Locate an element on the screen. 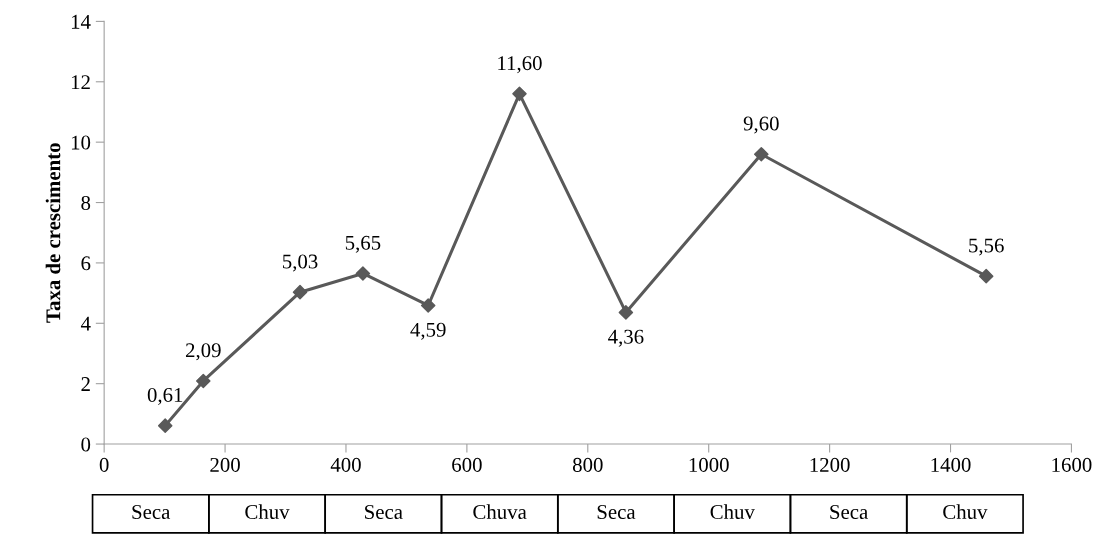 The width and height of the screenshot is (1108, 535). data-label: 2,09 is located at coordinates (203, 352).